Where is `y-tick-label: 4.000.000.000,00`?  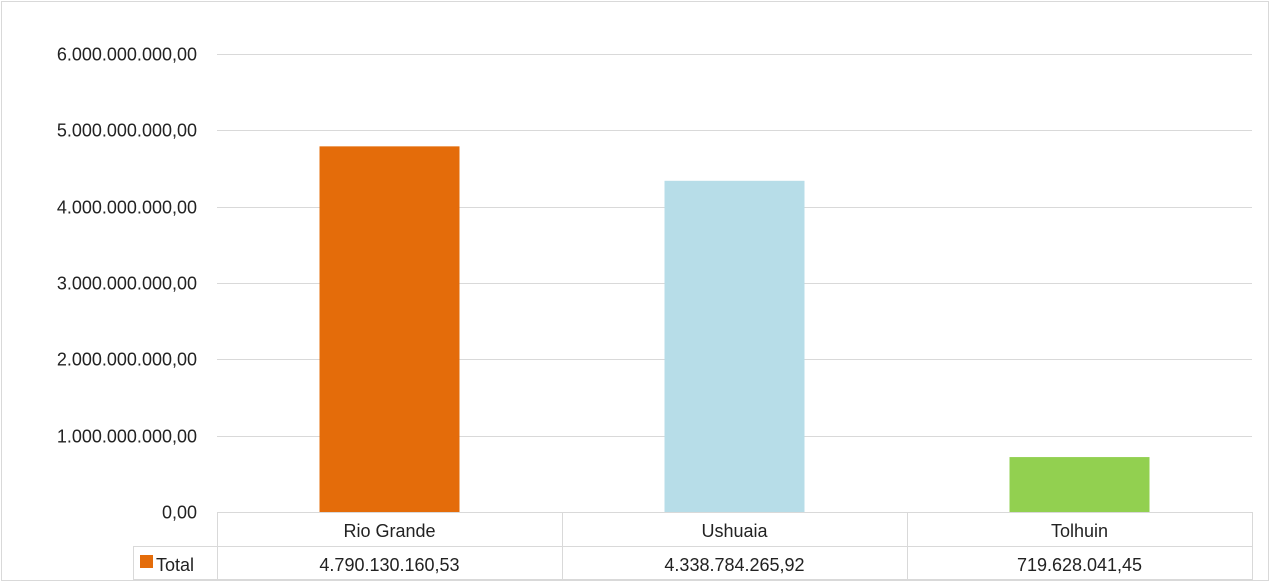
y-tick-label: 4.000.000.000,00 is located at coordinates (127, 208).